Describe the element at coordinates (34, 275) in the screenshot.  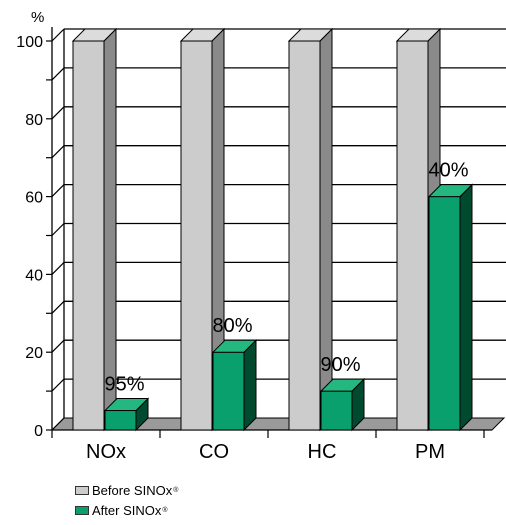
I see `y-tick-label: 40` at that location.